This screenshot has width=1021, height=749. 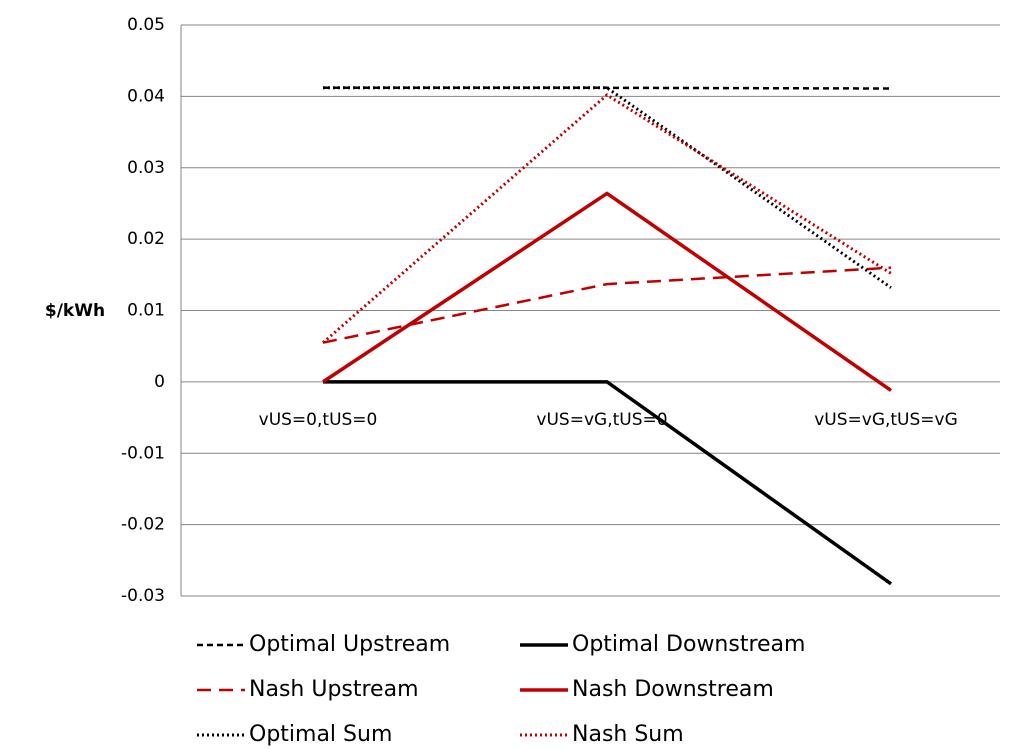 I want to click on y-tick-label: 0.01, so click(x=146, y=311).